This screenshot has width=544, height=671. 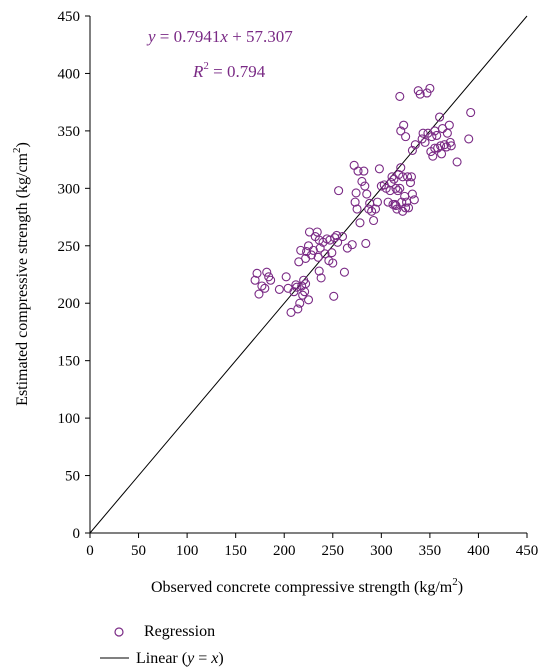 I want to click on x-tick-label: 200, so click(x=284, y=551).